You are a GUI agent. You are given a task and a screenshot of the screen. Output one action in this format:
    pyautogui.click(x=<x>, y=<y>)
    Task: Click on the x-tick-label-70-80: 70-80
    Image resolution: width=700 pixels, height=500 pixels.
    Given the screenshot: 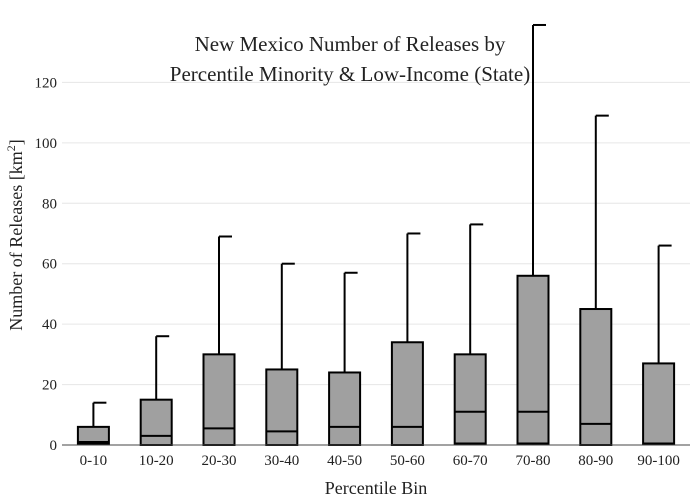 What is the action you would take?
    pyautogui.click(x=533, y=461)
    